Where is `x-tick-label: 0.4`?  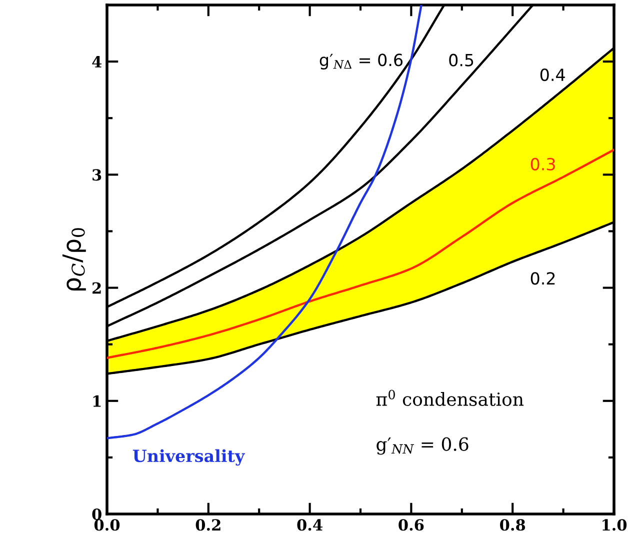 x-tick-label: 0.4 is located at coordinates (309, 525).